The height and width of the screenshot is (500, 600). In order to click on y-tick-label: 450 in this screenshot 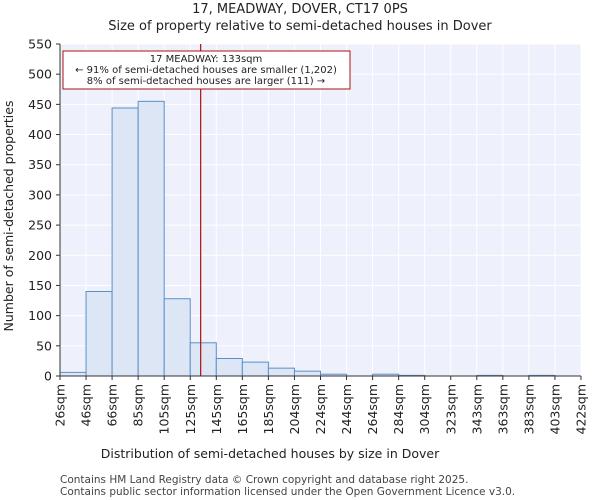, I will do `click(40, 104)`.